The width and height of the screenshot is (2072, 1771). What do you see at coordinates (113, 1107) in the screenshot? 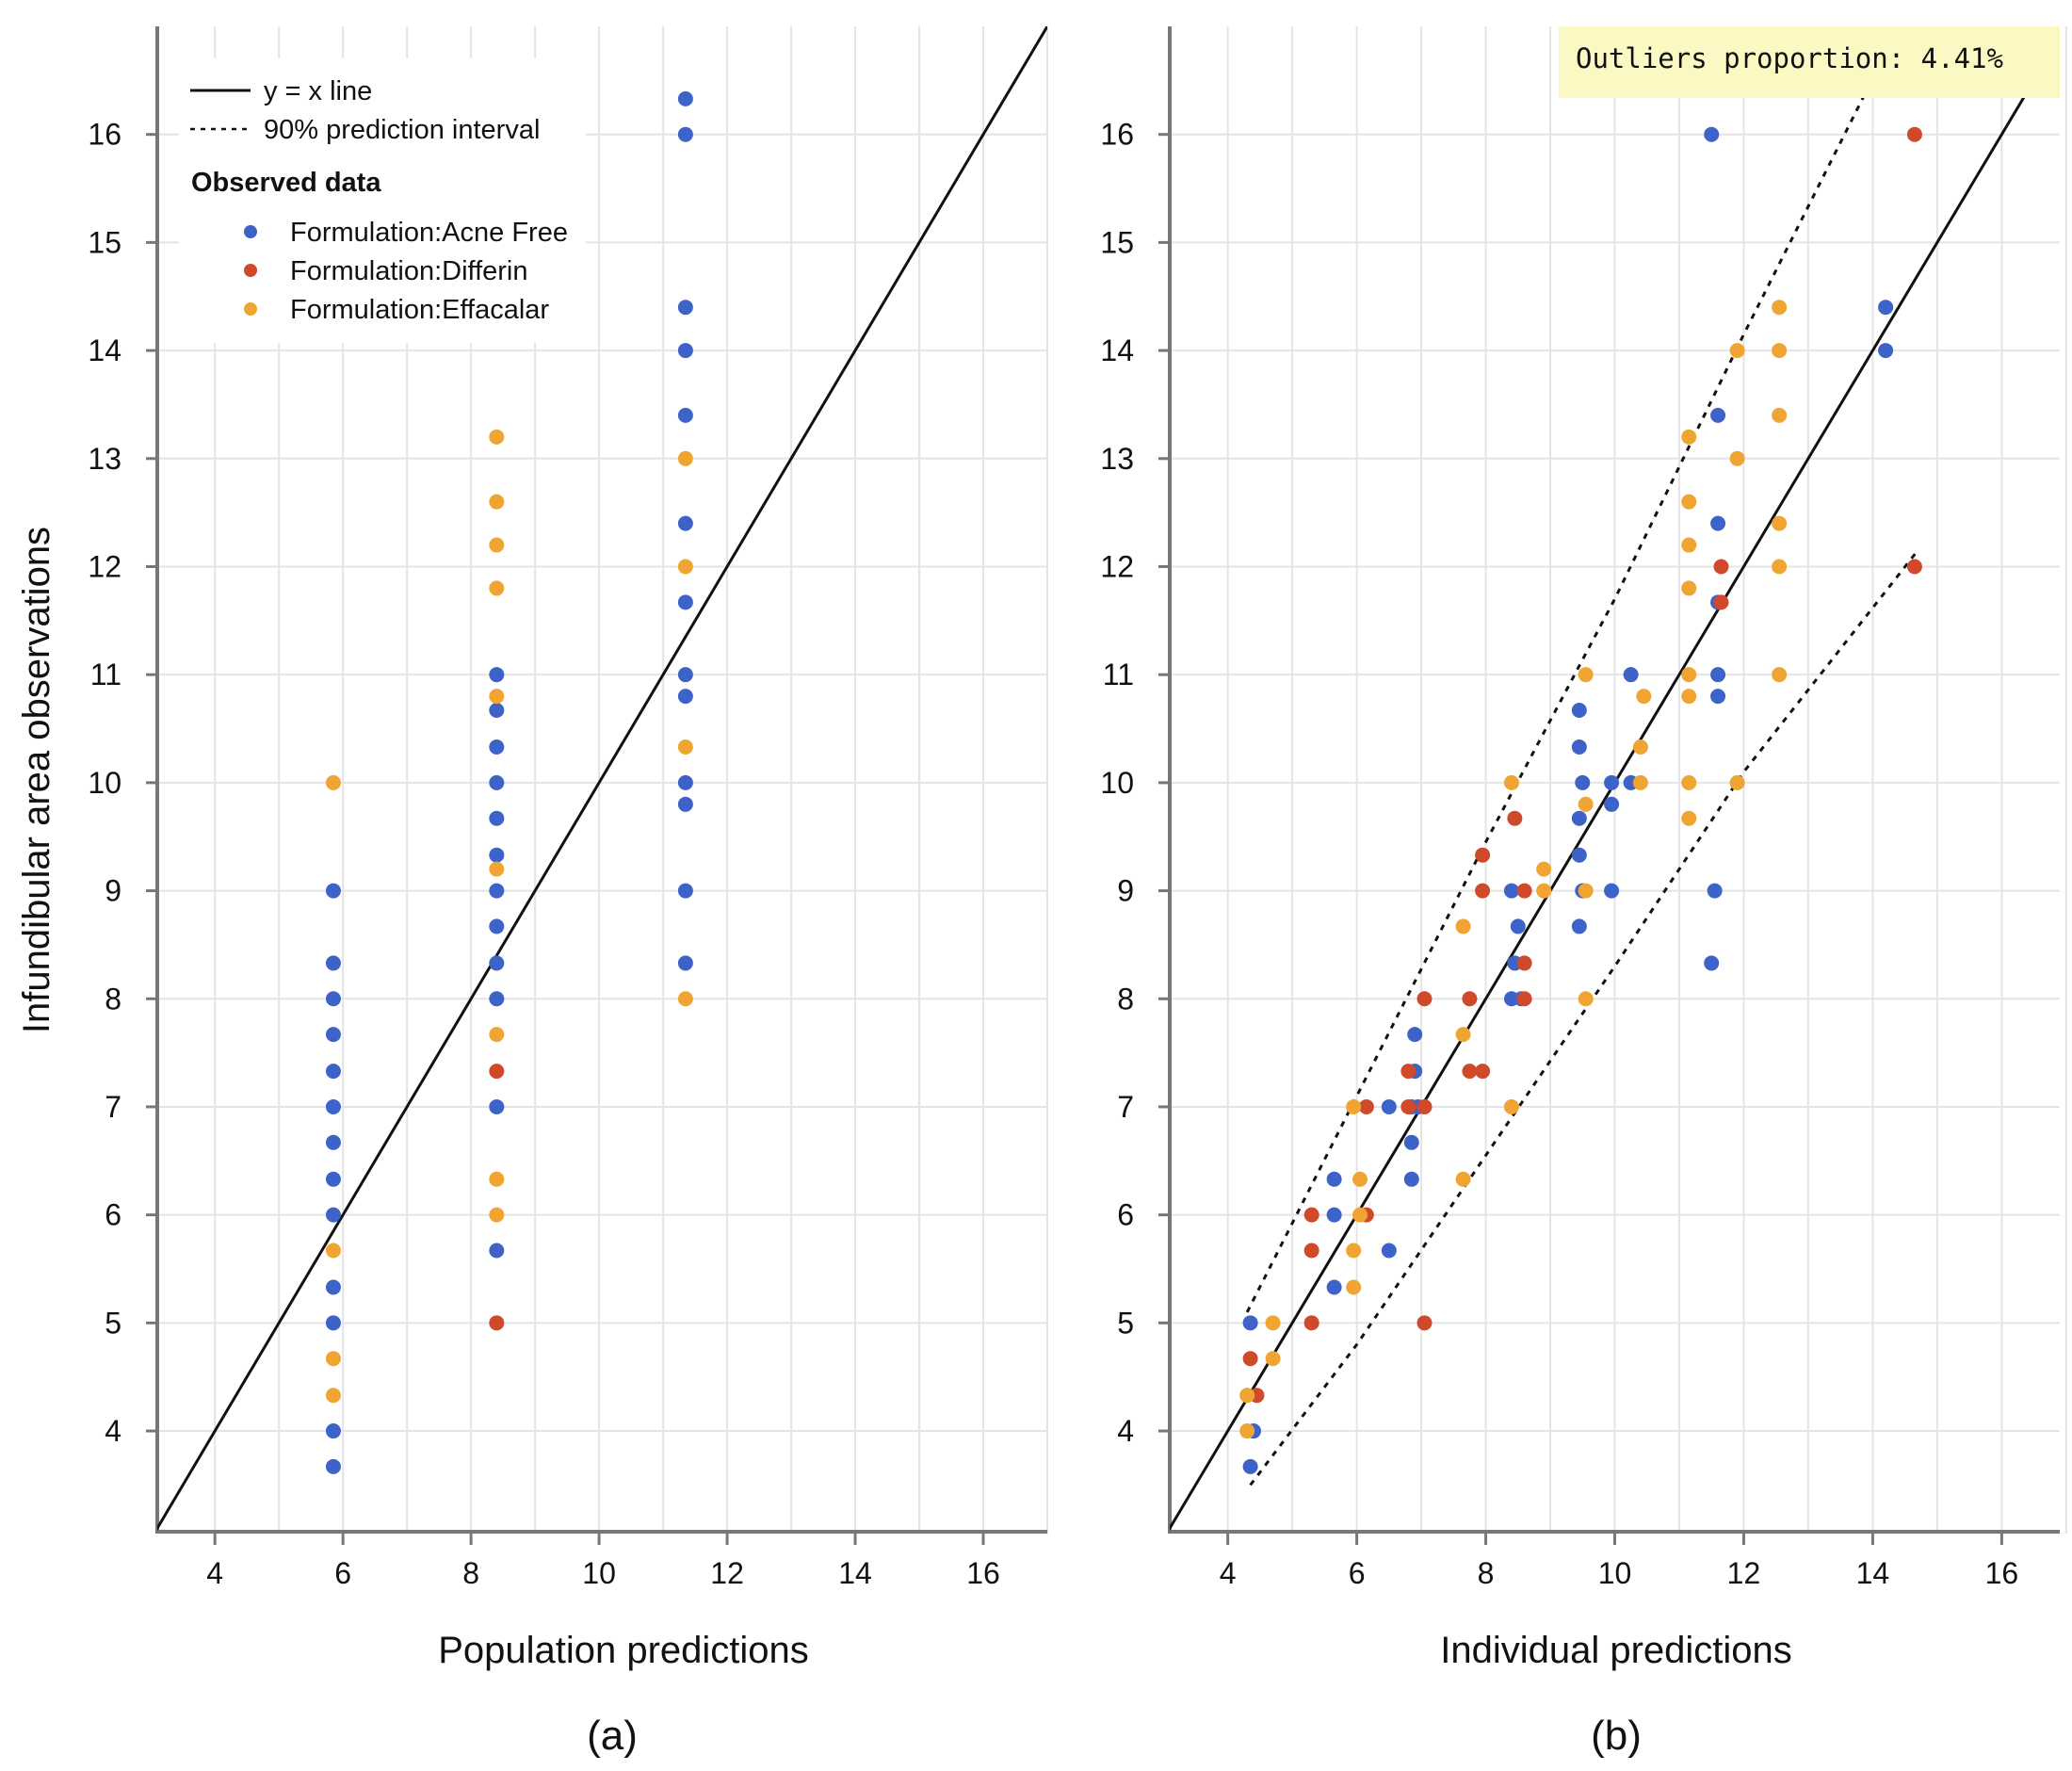
I see `panel-a-y-tick-label: 7` at bounding box center [113, 1107].